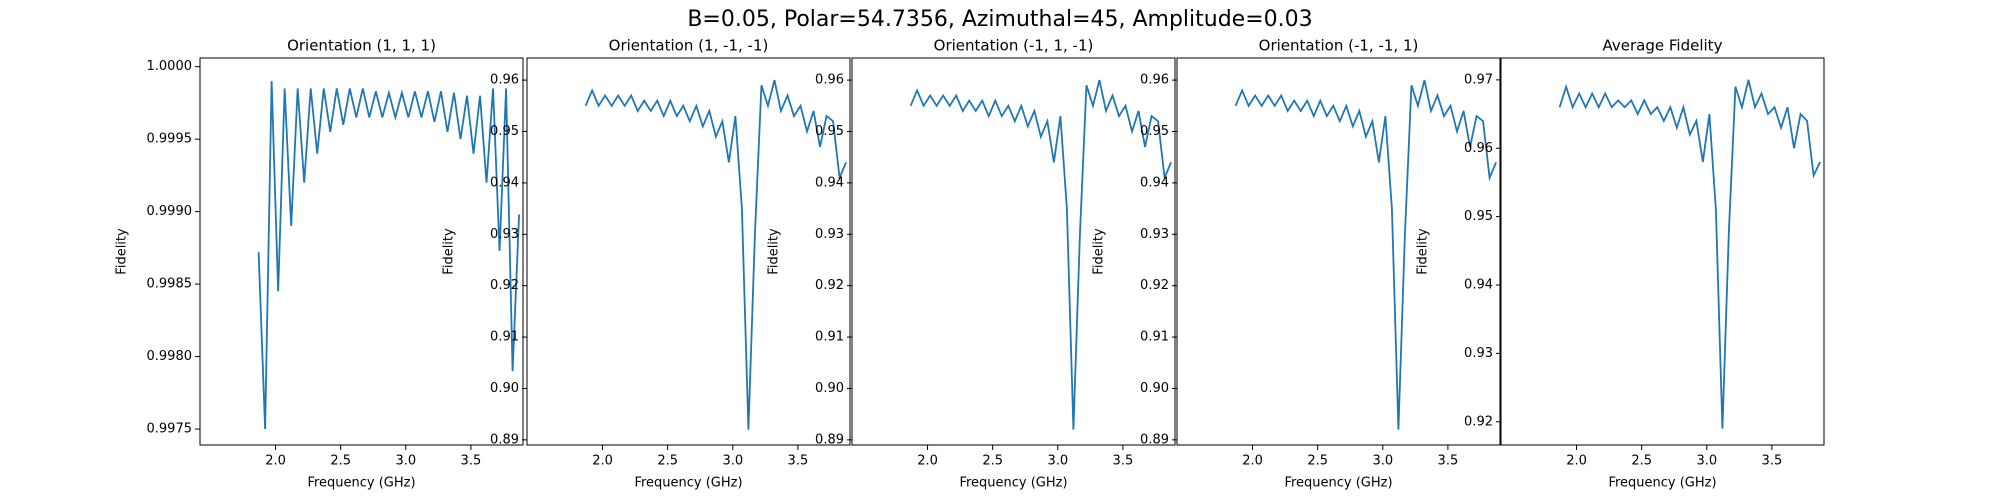 The width and height of the screenshot is (2000, 500). What do you see at coordinates (170, 139) in the screenshot?
I see `y-tick-label: 0.9995` at bounding box center [170, 139].